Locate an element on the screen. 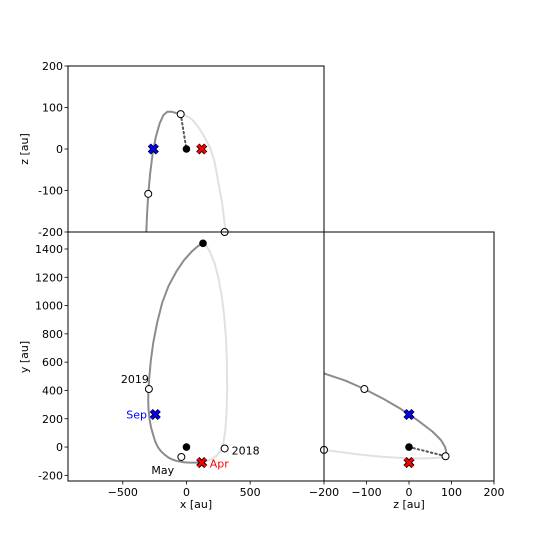 The image size is (550, 550). x-z-y-tick-label: 200 is located at coordinates (52, 66).